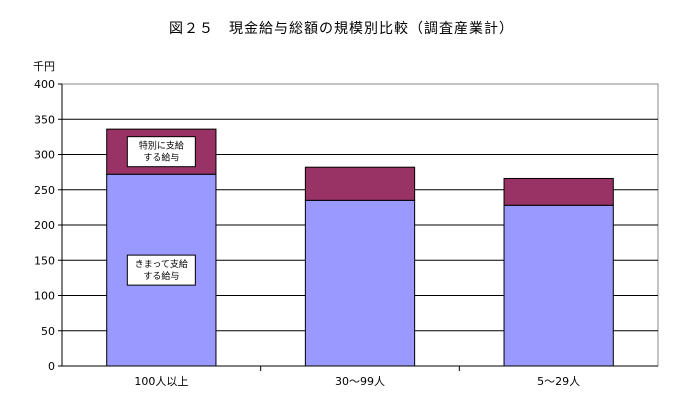  Describe the element at coordinates (161, 264) in the screenshot. I see `series-label-text: きまって支給` at that location.